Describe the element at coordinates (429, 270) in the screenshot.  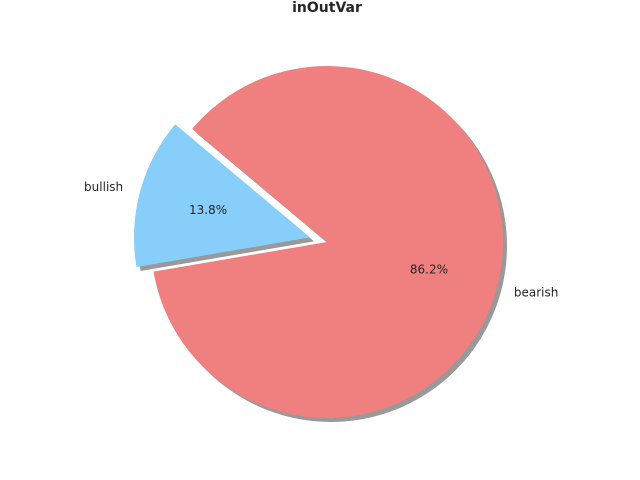
I see `slice-percent-bearish: 86.2%` at that location.